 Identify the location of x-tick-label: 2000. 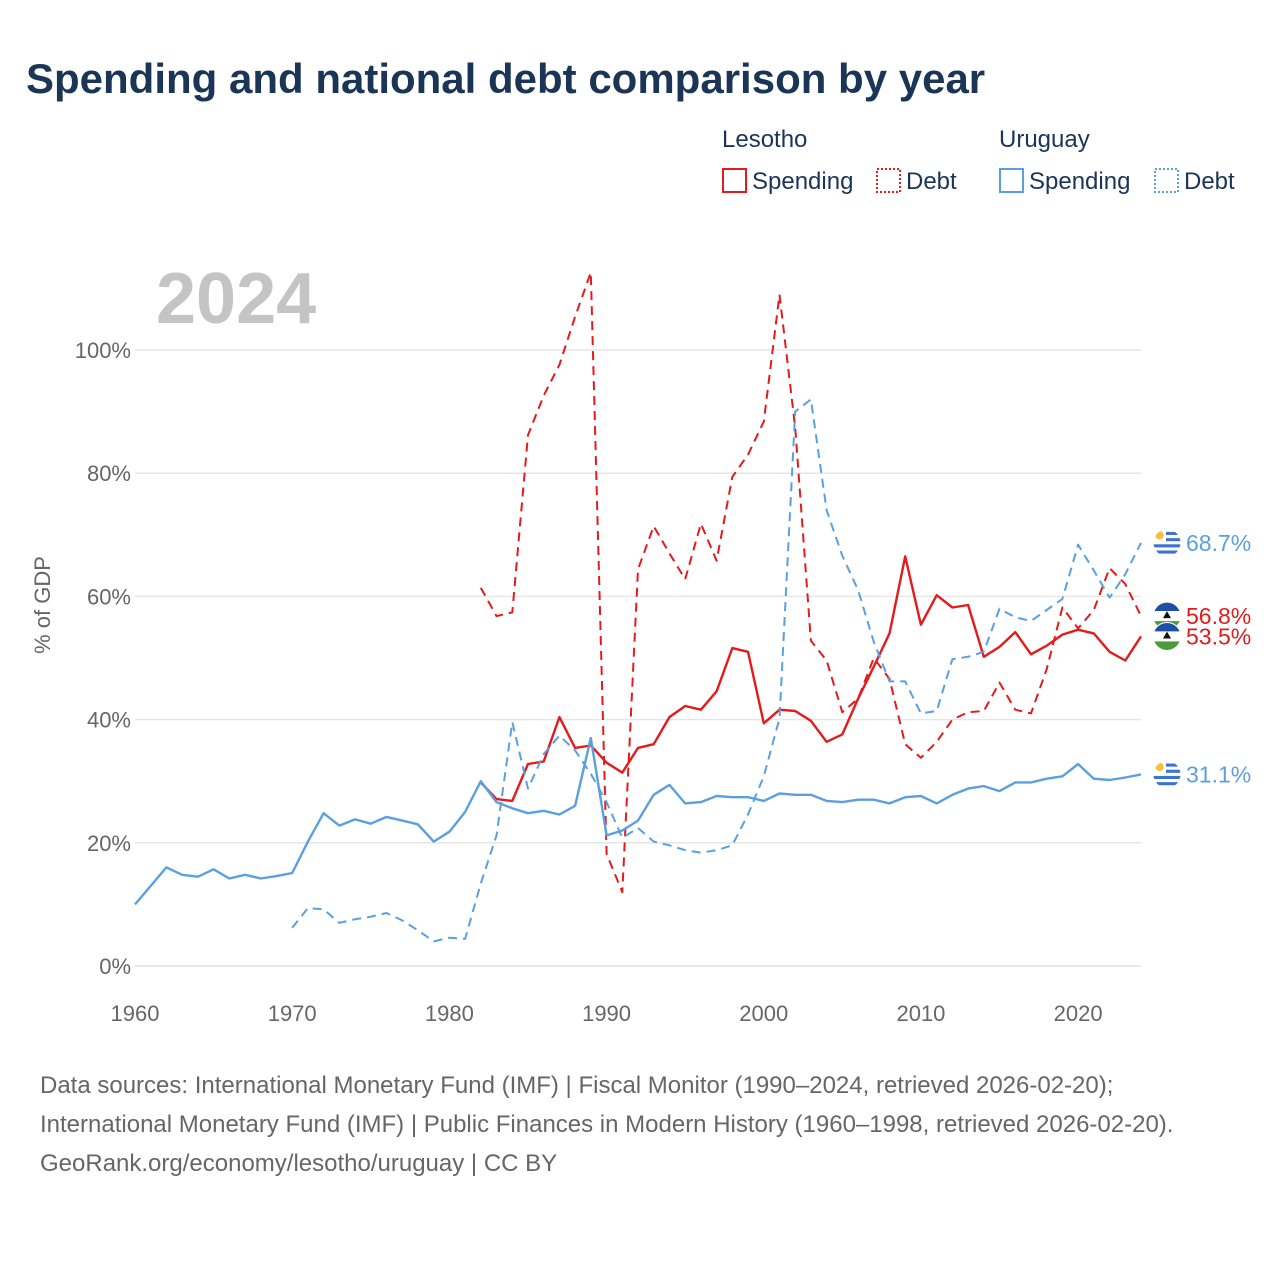
(763, 1013).